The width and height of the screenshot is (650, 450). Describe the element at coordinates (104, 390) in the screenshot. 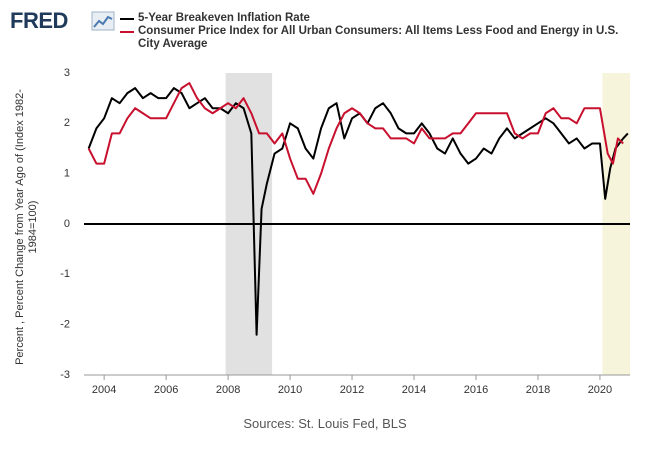

I see `x-tick-label: 2004` at that location.